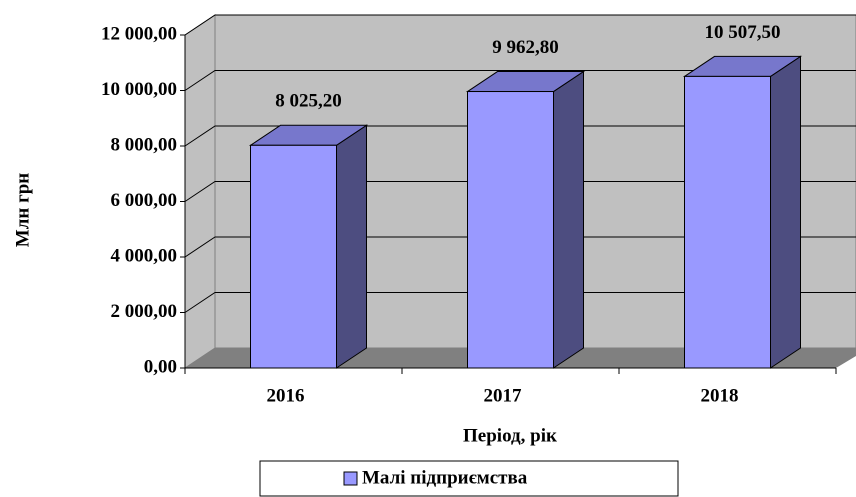 The width and height of the screenshot is (856, 497). I want to click on legend-swatch, so click(350, 478).